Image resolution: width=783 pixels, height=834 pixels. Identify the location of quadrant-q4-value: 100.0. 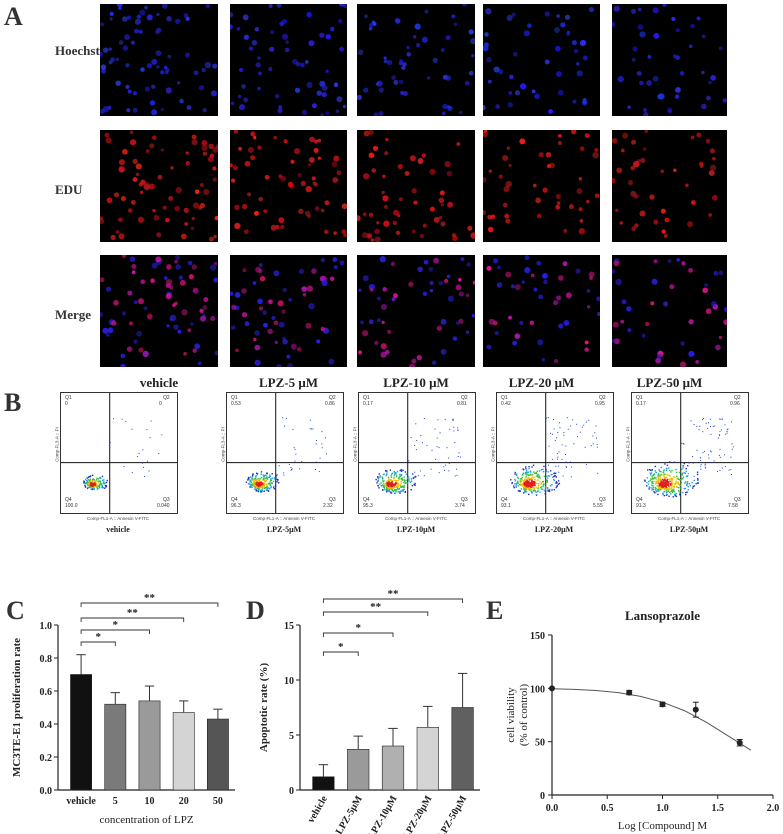
(71, 506).